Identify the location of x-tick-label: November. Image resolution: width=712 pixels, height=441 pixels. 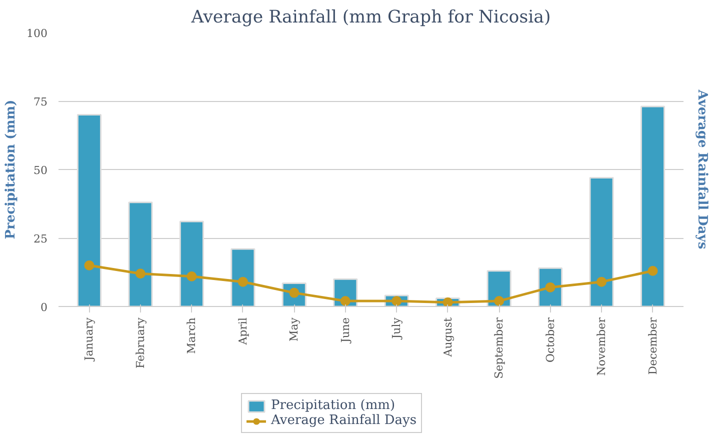
(601, 346).